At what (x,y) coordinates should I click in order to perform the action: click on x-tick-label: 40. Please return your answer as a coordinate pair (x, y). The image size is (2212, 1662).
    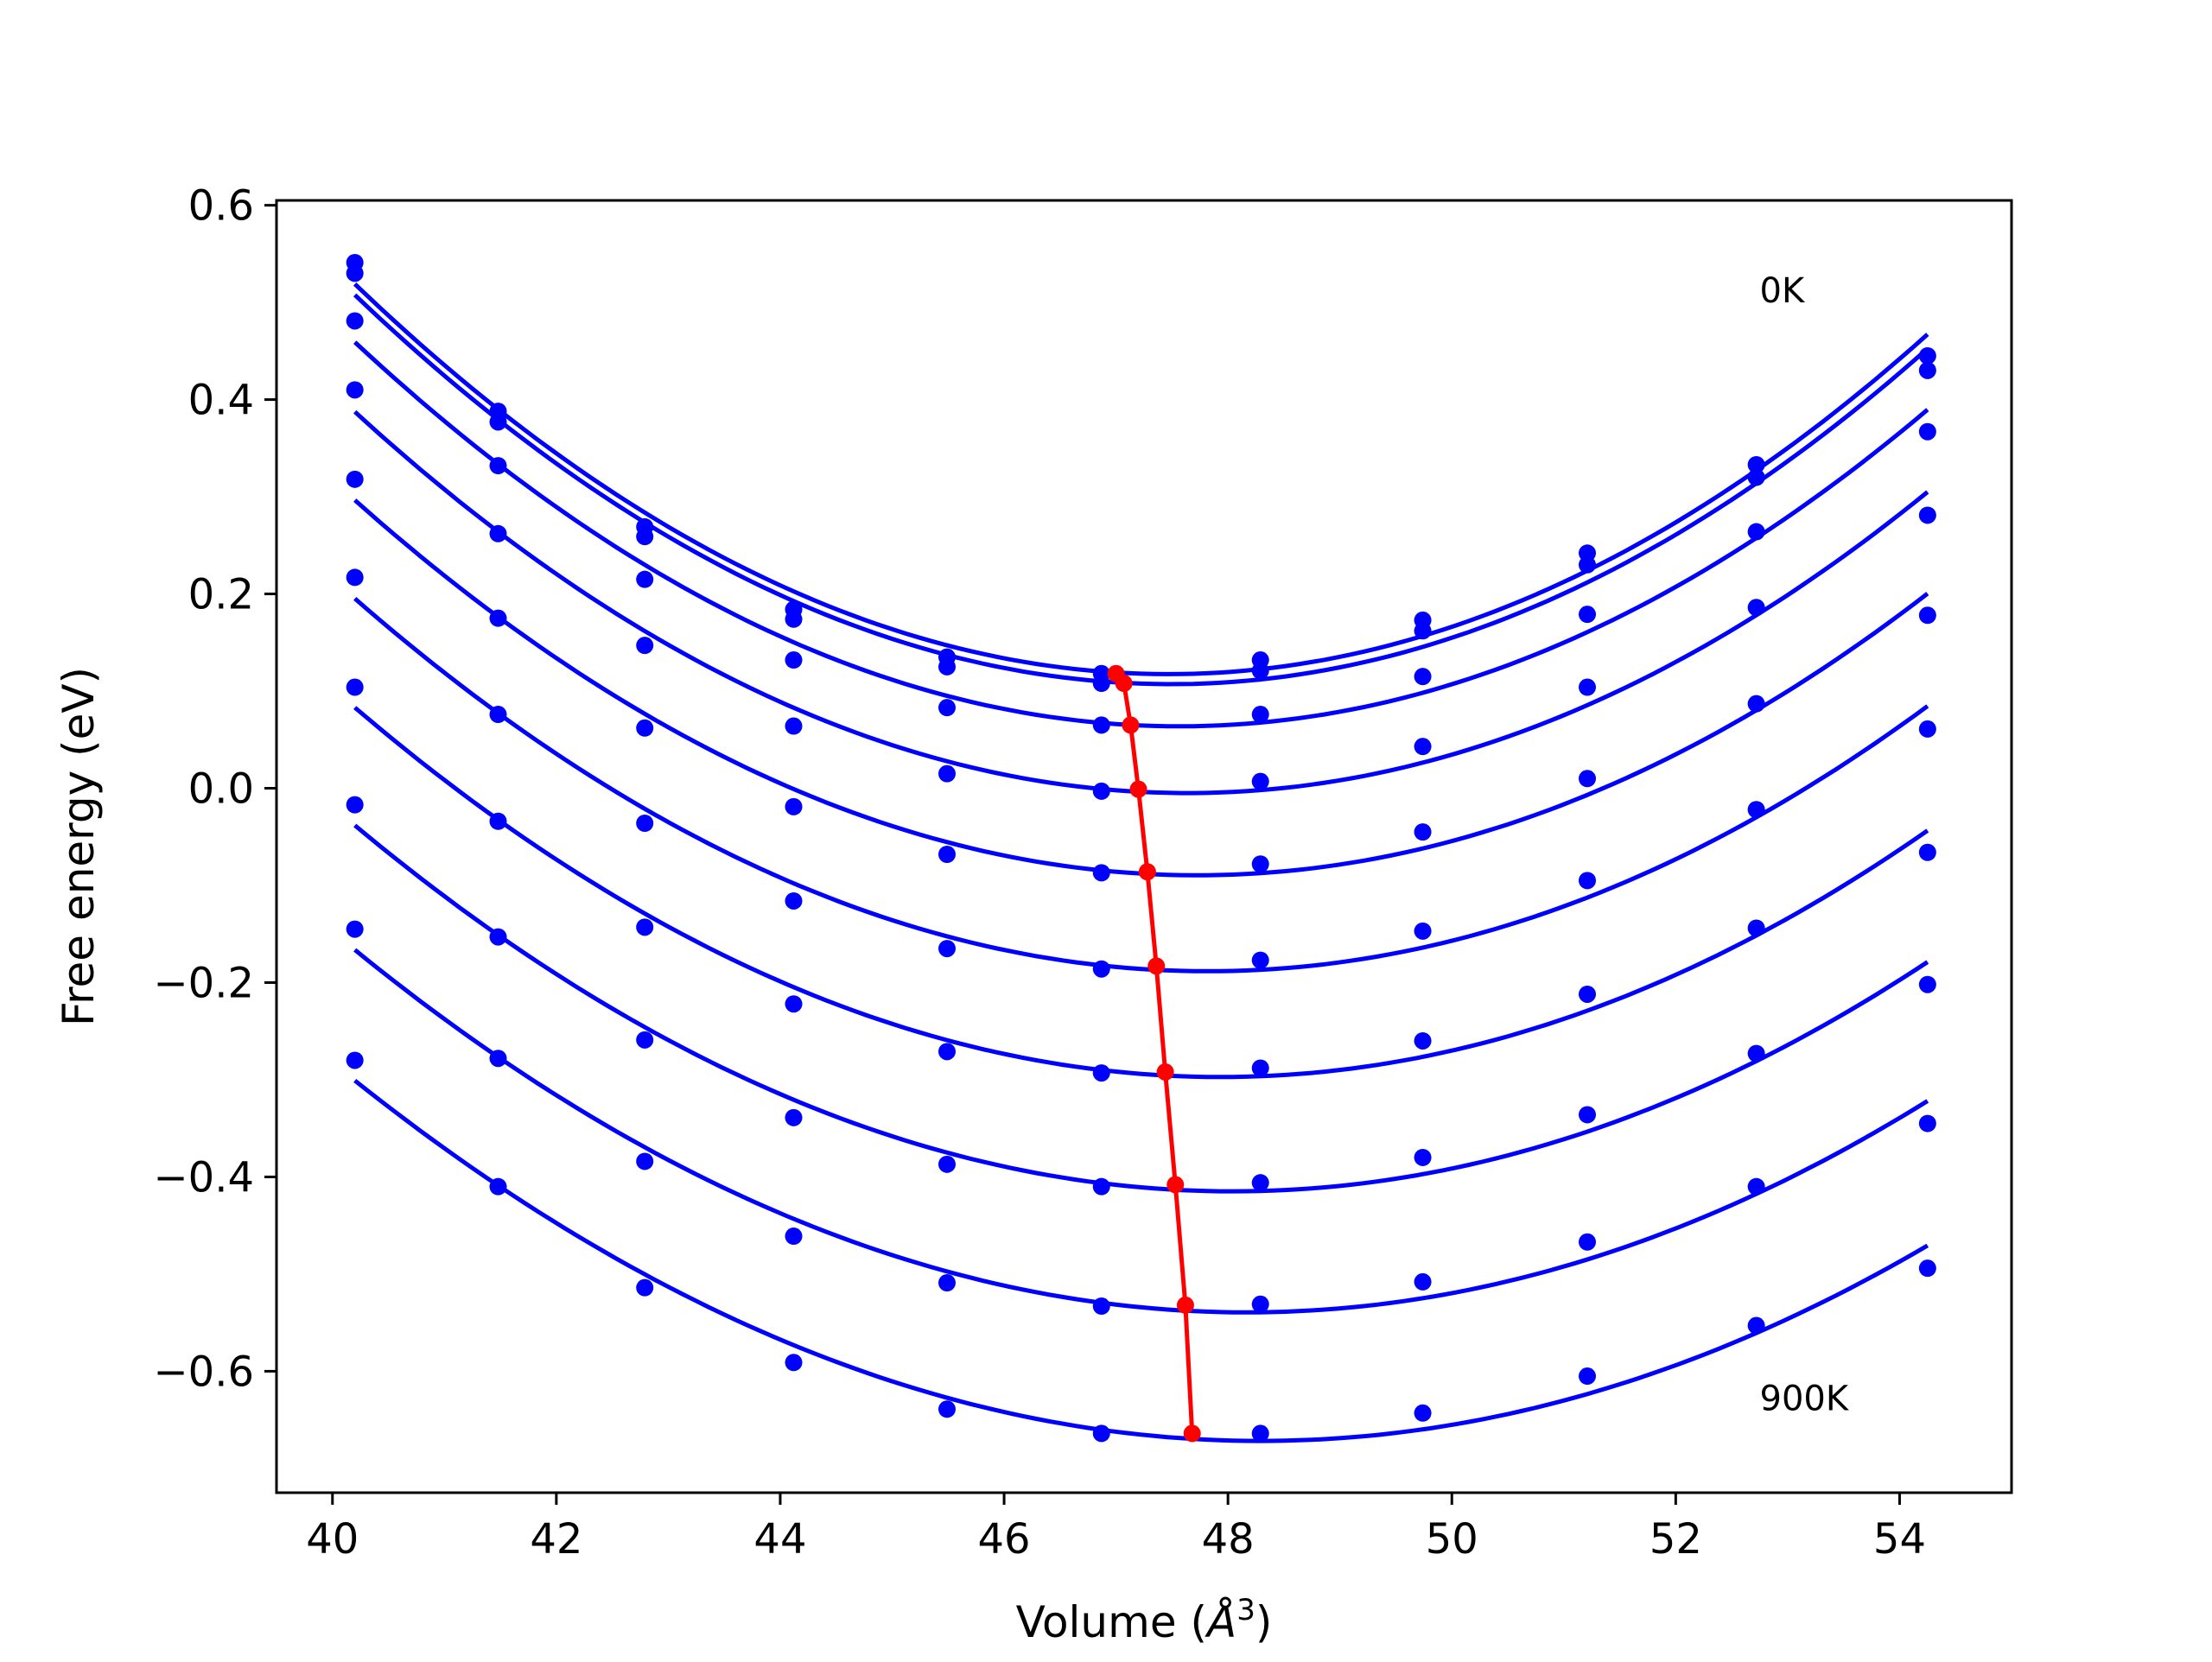
    Looking at the image, I should click on (332, 1539).